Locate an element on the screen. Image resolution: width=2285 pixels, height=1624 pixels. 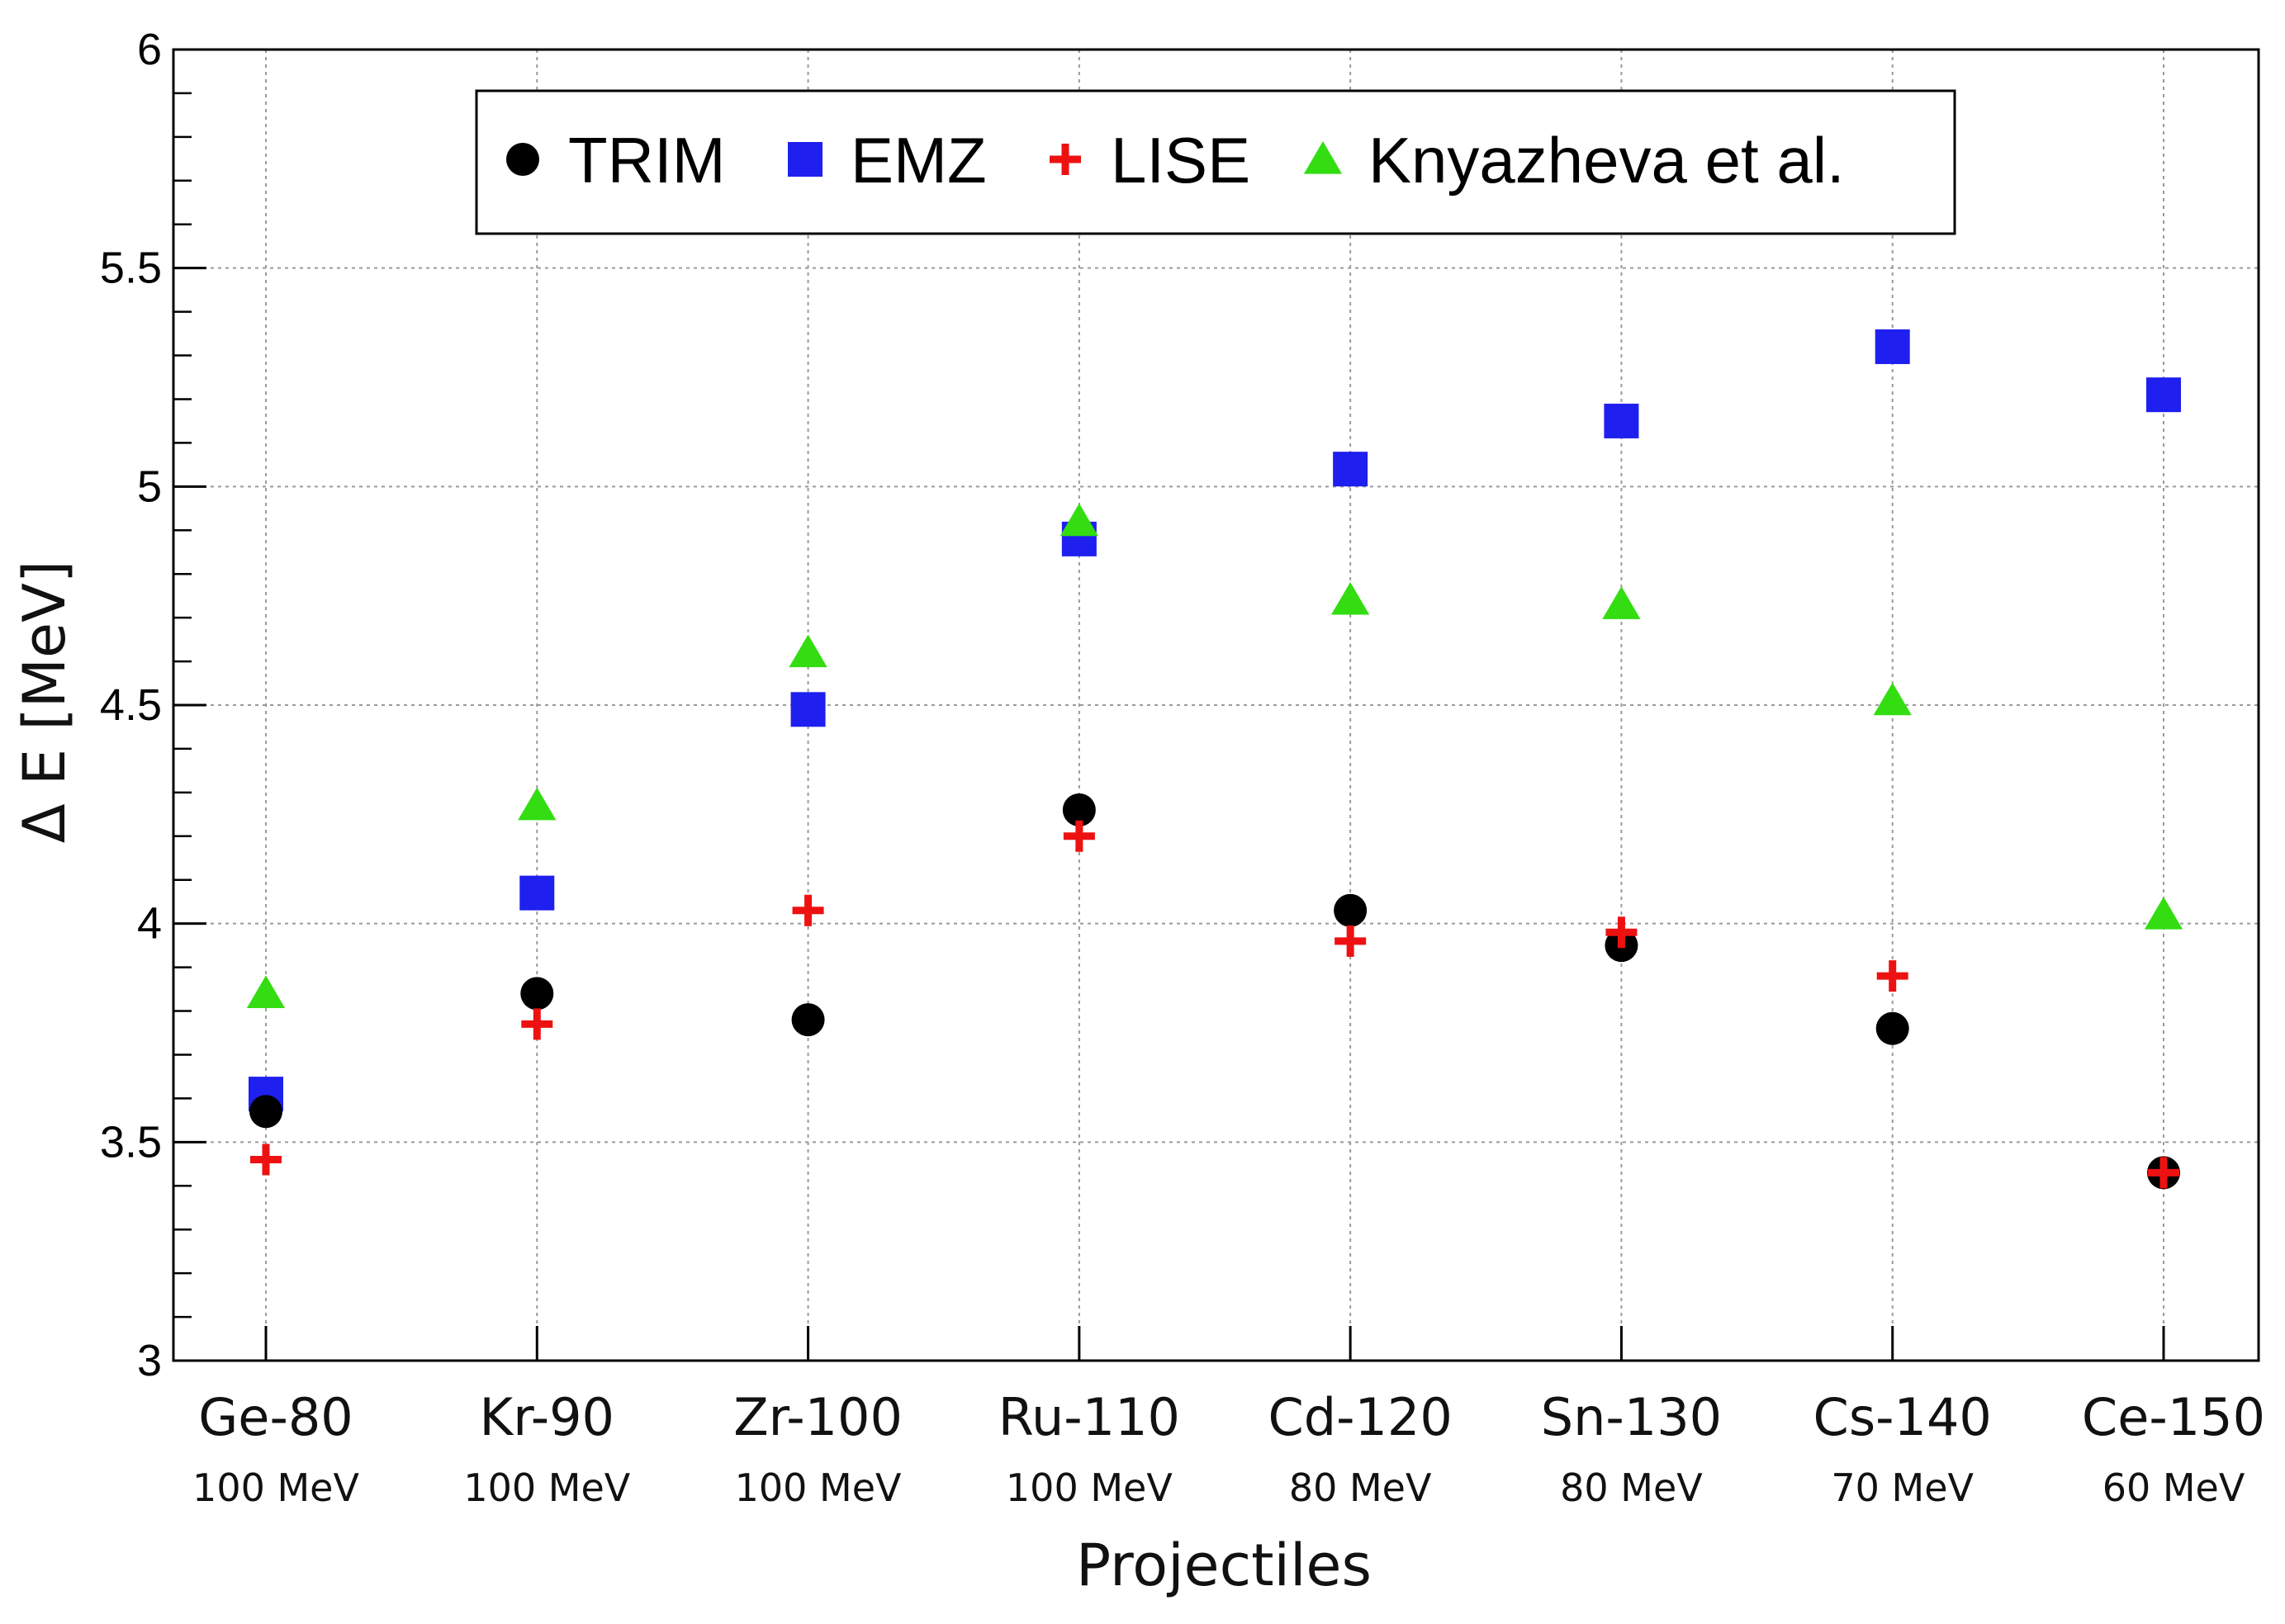
legend-label: EMZ is located at coordinates (919, 160).